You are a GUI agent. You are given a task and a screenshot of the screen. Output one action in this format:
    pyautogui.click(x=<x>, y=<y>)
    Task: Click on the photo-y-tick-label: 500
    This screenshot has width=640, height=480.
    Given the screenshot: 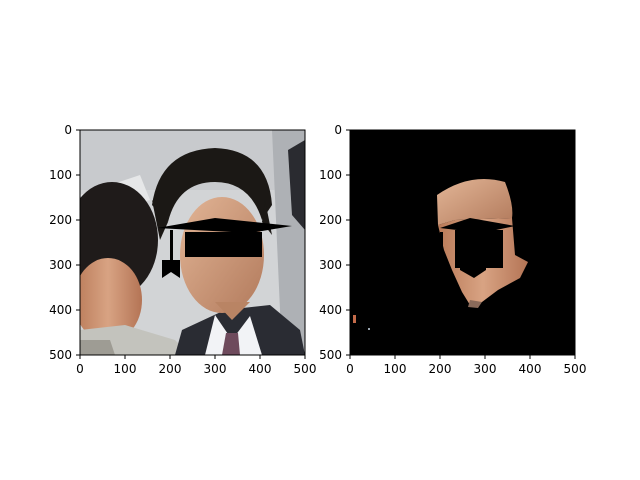 What is the action you would take?
    pyautogui.click(x=60, y=355)
    